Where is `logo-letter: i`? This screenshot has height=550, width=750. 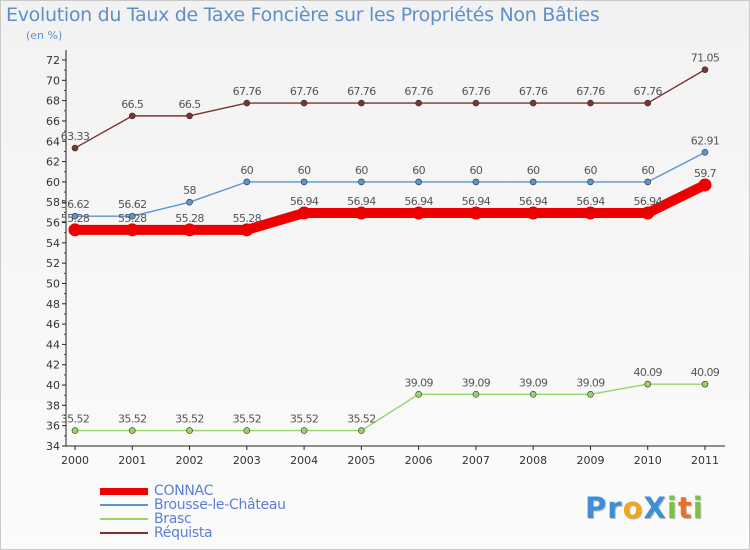
logo-letter: i is located at coordinates (672, 508).